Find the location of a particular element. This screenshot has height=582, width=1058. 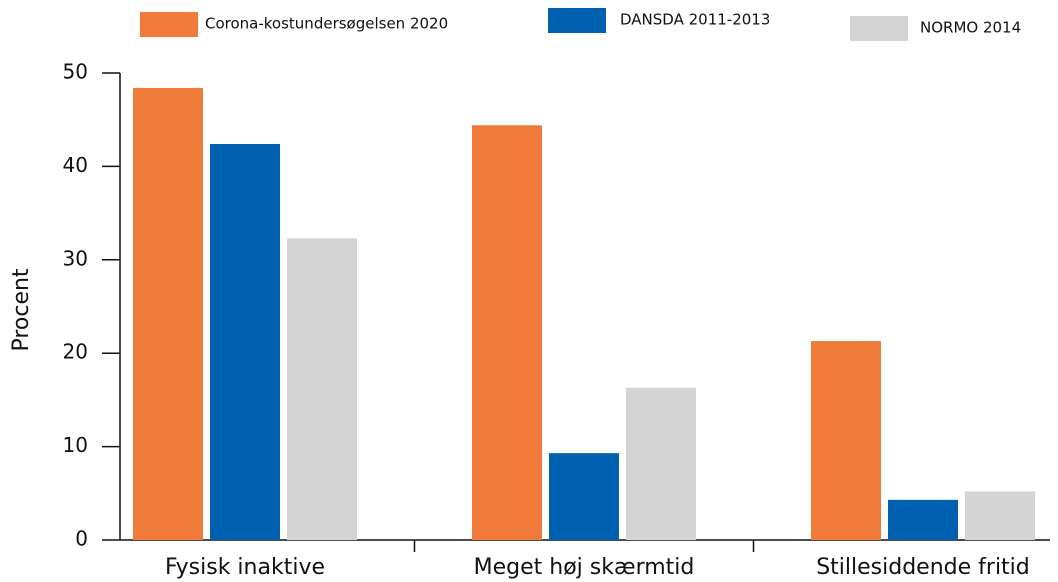

y-axis-label: Procent is located at coordinates (21, 309).